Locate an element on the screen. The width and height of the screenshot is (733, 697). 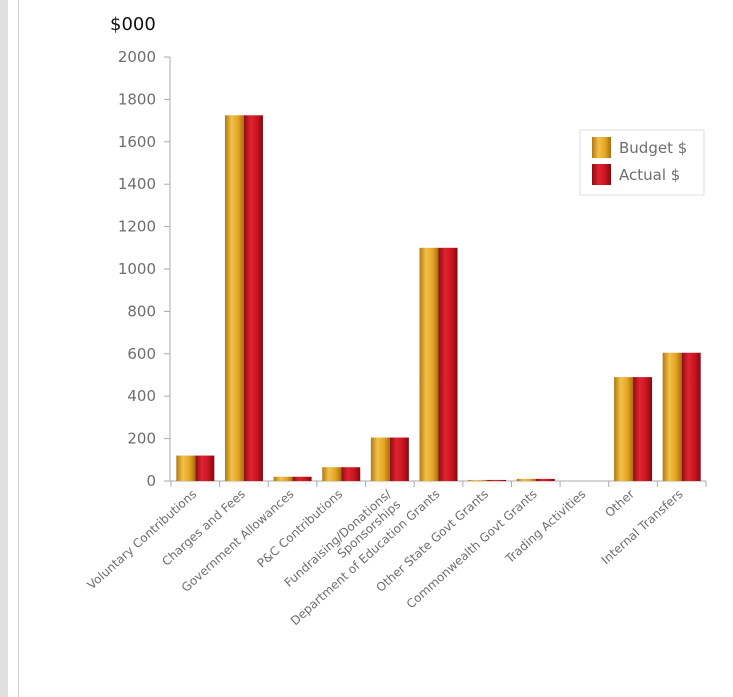
y-axis-ticks: 0 200 400 600 800 1000 1200 1400 1600 1800 2000 is located at coordinates (144, 269).